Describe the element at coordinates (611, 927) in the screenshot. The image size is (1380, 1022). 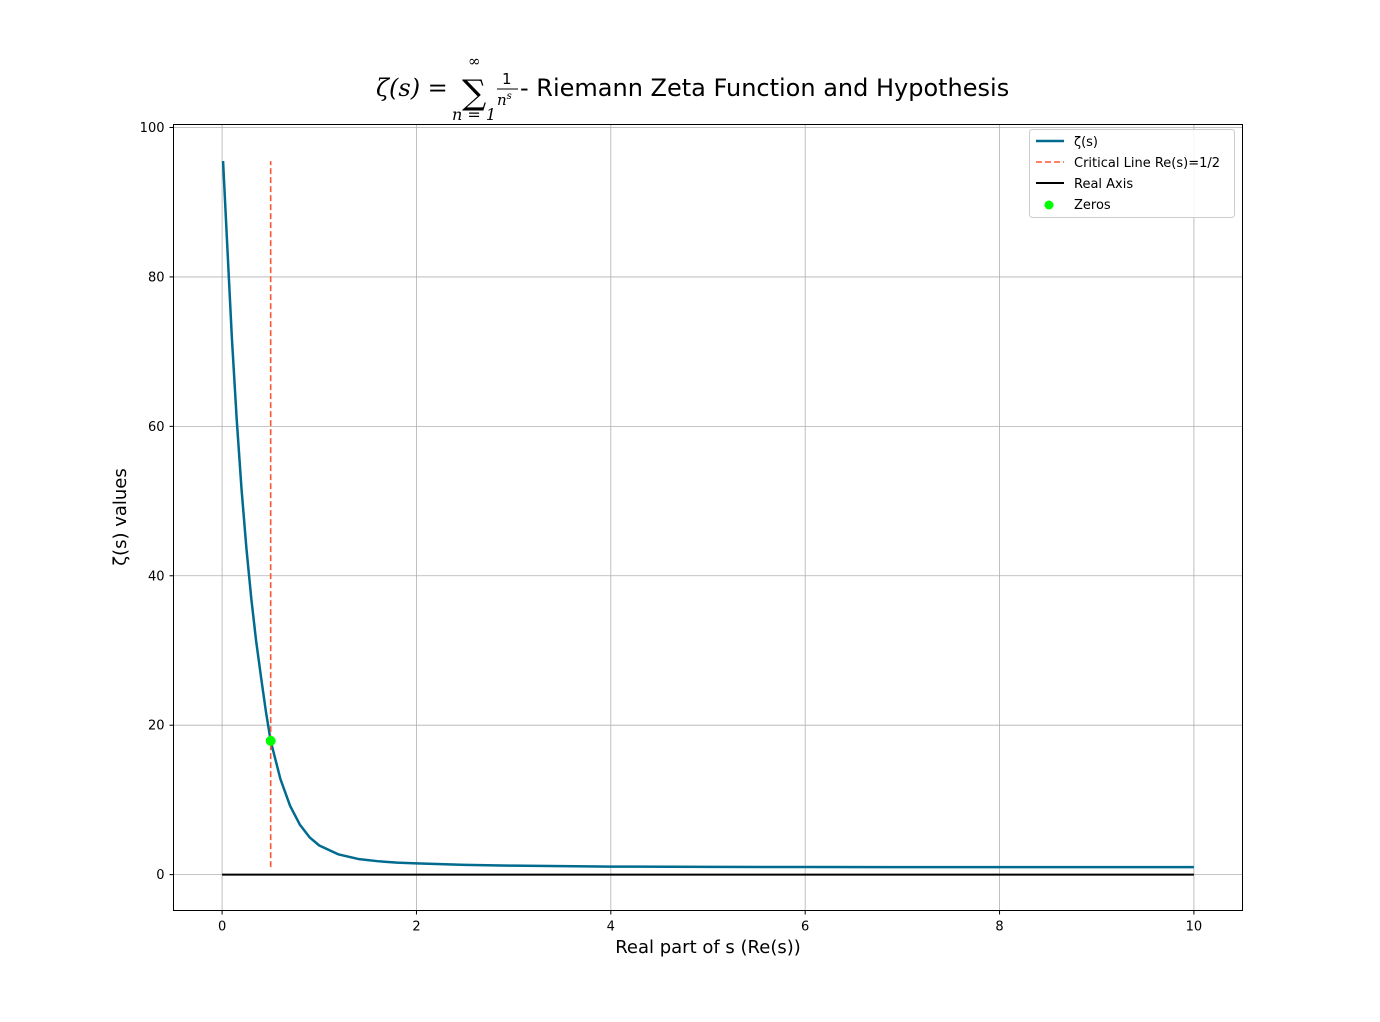
I see `x-tick-label: 4` at that location.